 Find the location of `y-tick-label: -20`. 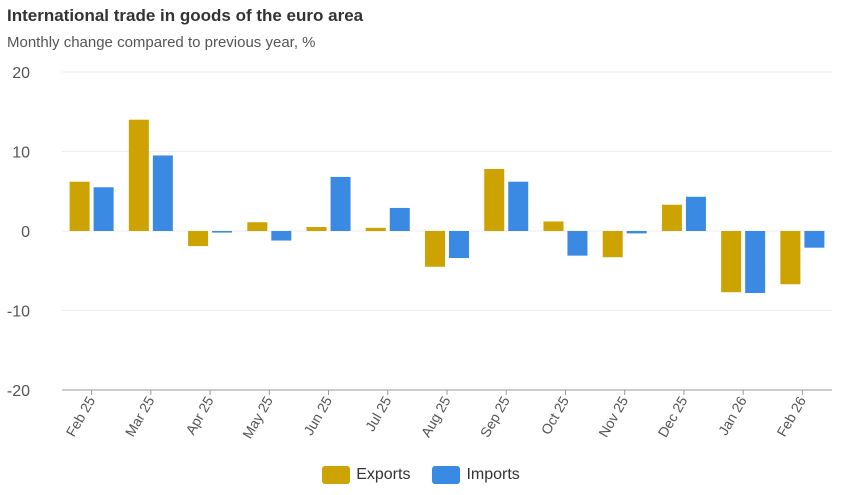

y-tick-label: -20 is located at coordinates (18, 391).